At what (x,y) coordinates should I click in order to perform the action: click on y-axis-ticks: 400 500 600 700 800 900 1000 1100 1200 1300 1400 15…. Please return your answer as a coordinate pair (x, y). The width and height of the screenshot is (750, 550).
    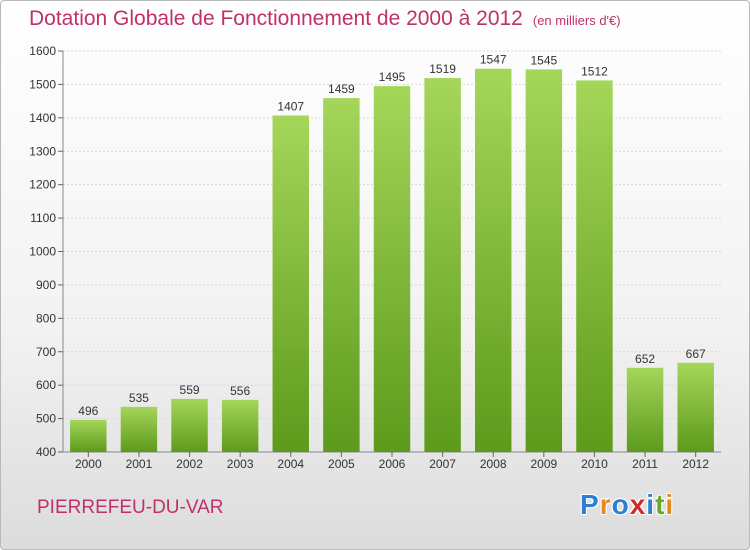
    Looking at the image, I should click on (46, 251).